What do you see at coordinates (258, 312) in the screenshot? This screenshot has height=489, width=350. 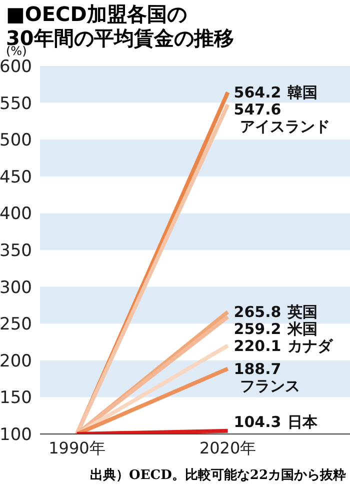 I see `data-label: 265.8` at bounding box center [258, 312].